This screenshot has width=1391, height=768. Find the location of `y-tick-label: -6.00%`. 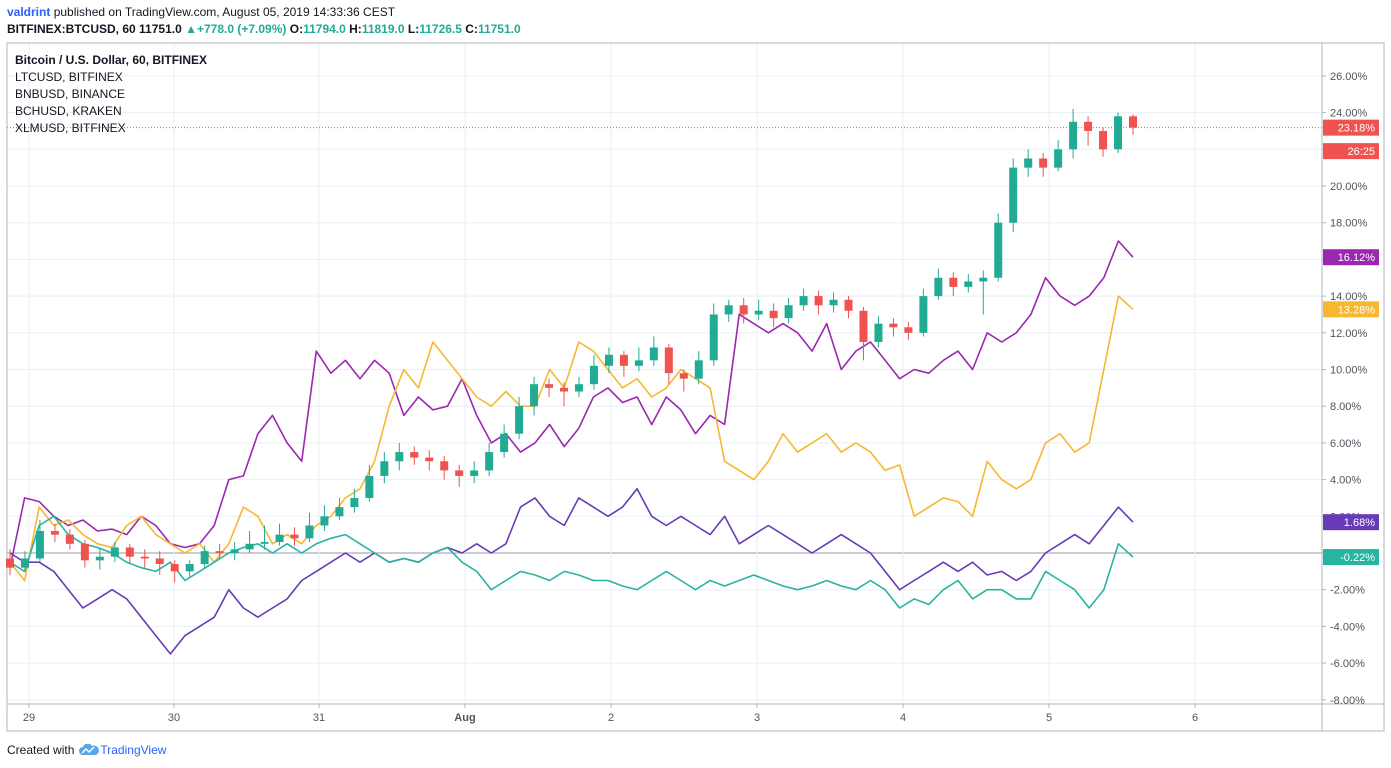

y-tick-label: -6.00% is located at coordinates (1347, 664).